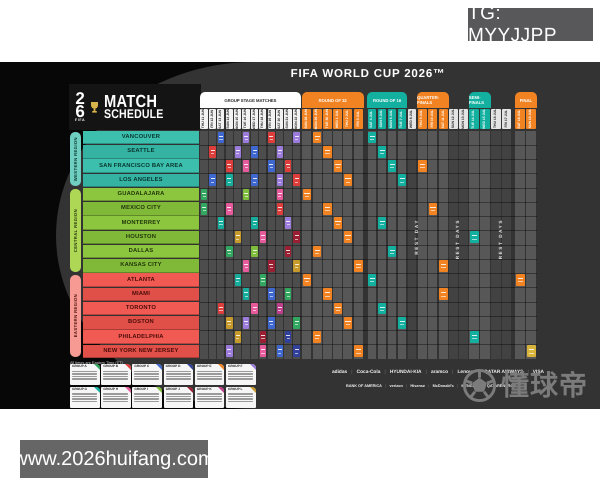 The height and width of the screenshot is (480, 600). I want to click on date-header-cell: MON 29 JUN, so click(317, 119).